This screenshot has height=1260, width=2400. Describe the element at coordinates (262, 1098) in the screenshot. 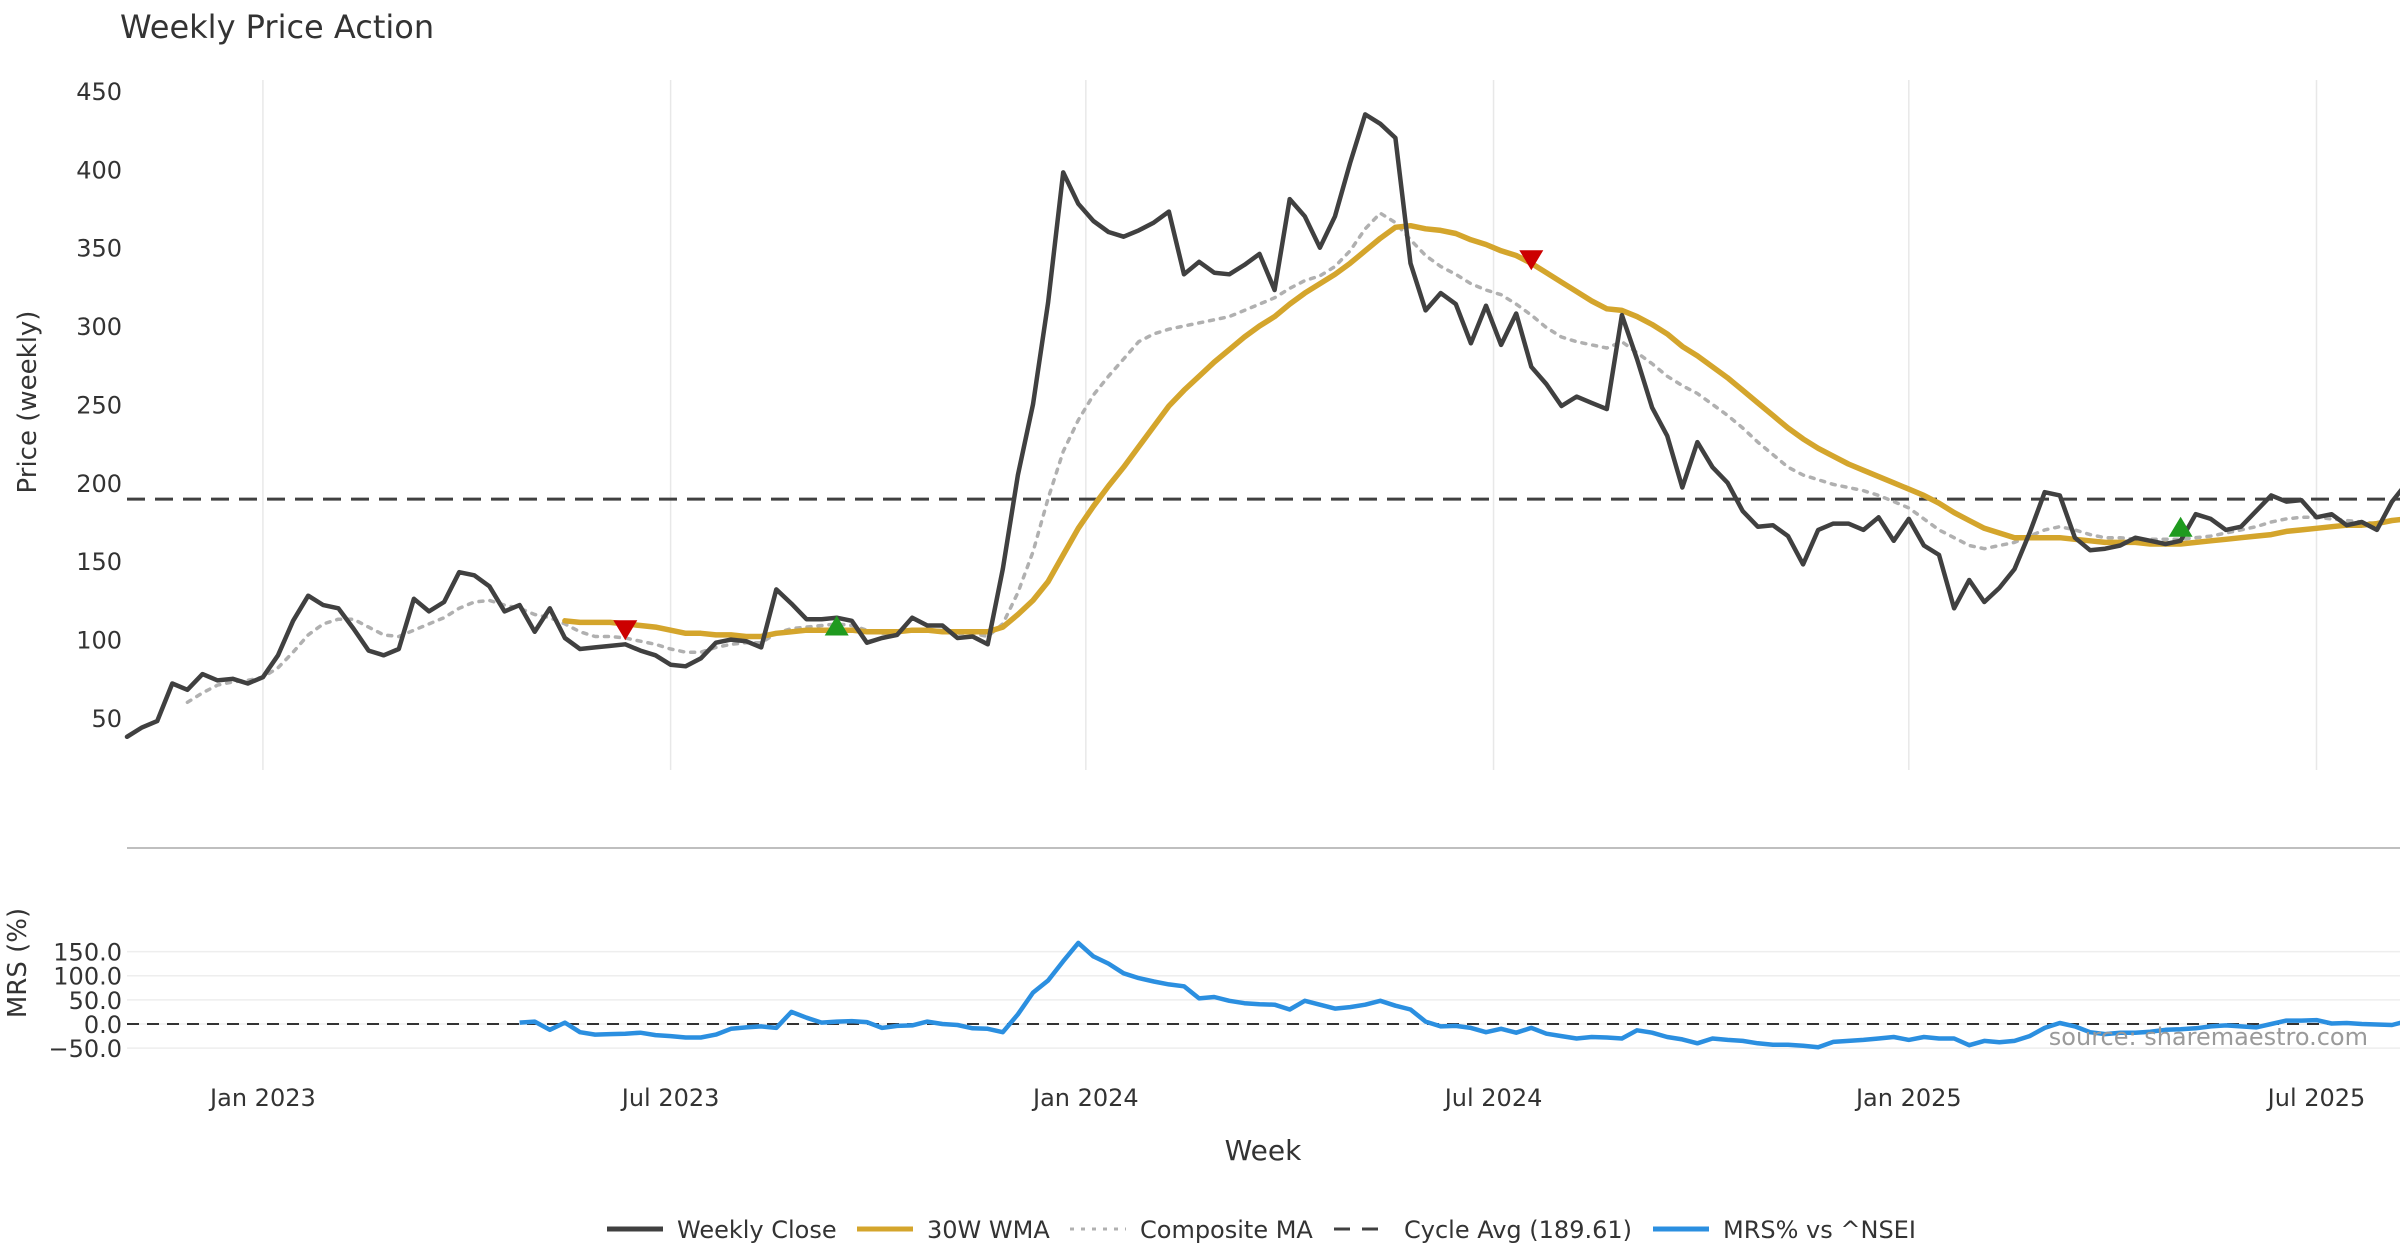

I see `x-tick-label: Jan 2023` at that location.